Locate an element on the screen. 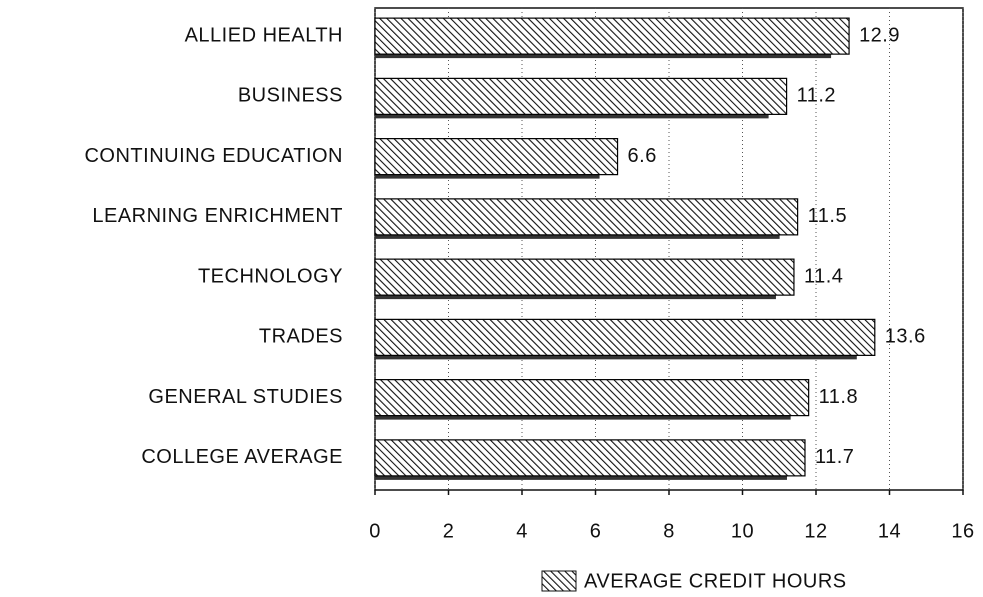  y-tick-label: BUSINESS is located at coordinates (290, 96).